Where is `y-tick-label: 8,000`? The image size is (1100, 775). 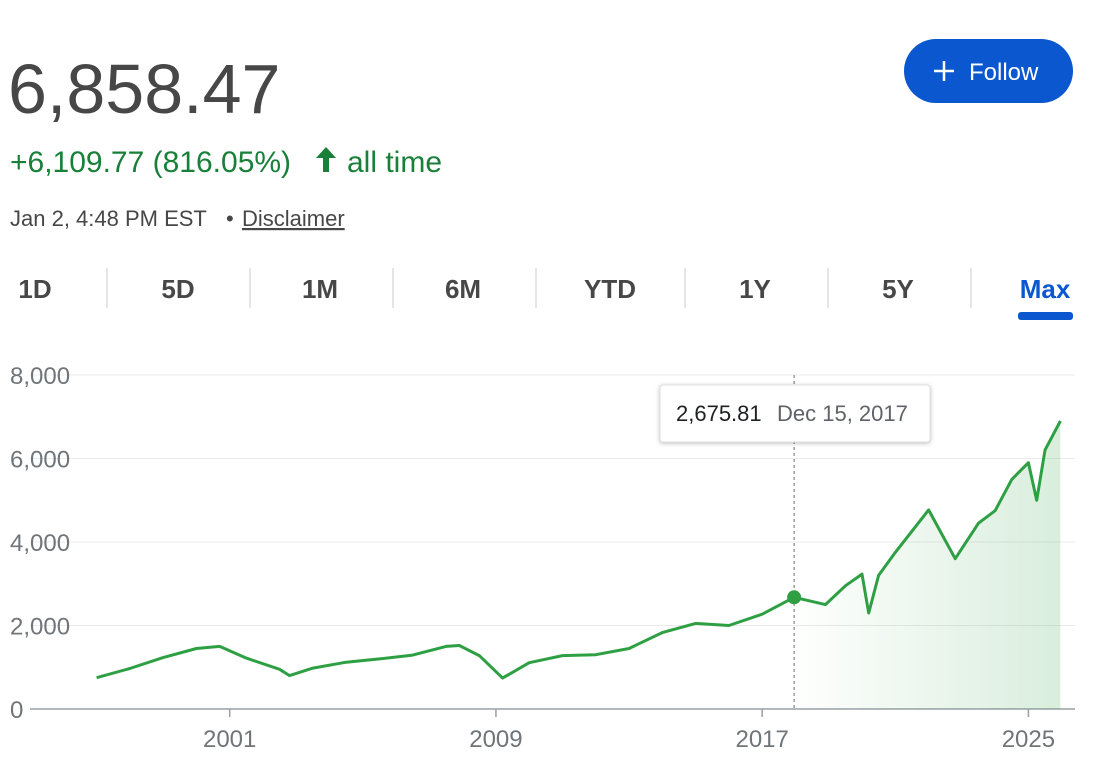 y-tick-label: 8,000 is located at coordinates (40, 376).